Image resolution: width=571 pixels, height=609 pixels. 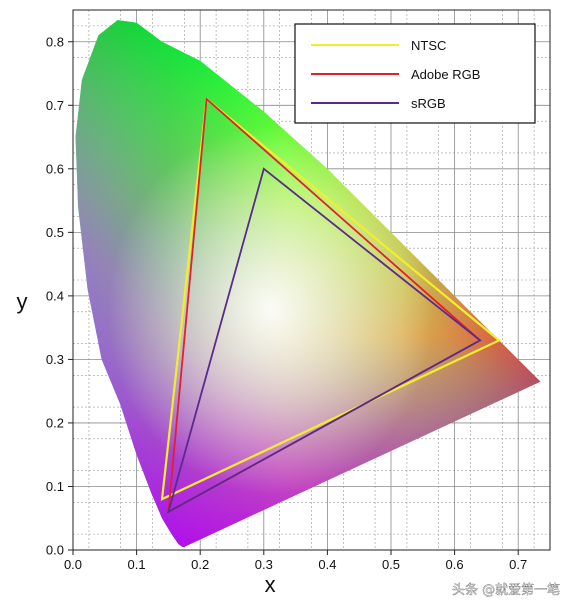 I want to click on y-tick-label: 0.3, so click(x=55, y=359).